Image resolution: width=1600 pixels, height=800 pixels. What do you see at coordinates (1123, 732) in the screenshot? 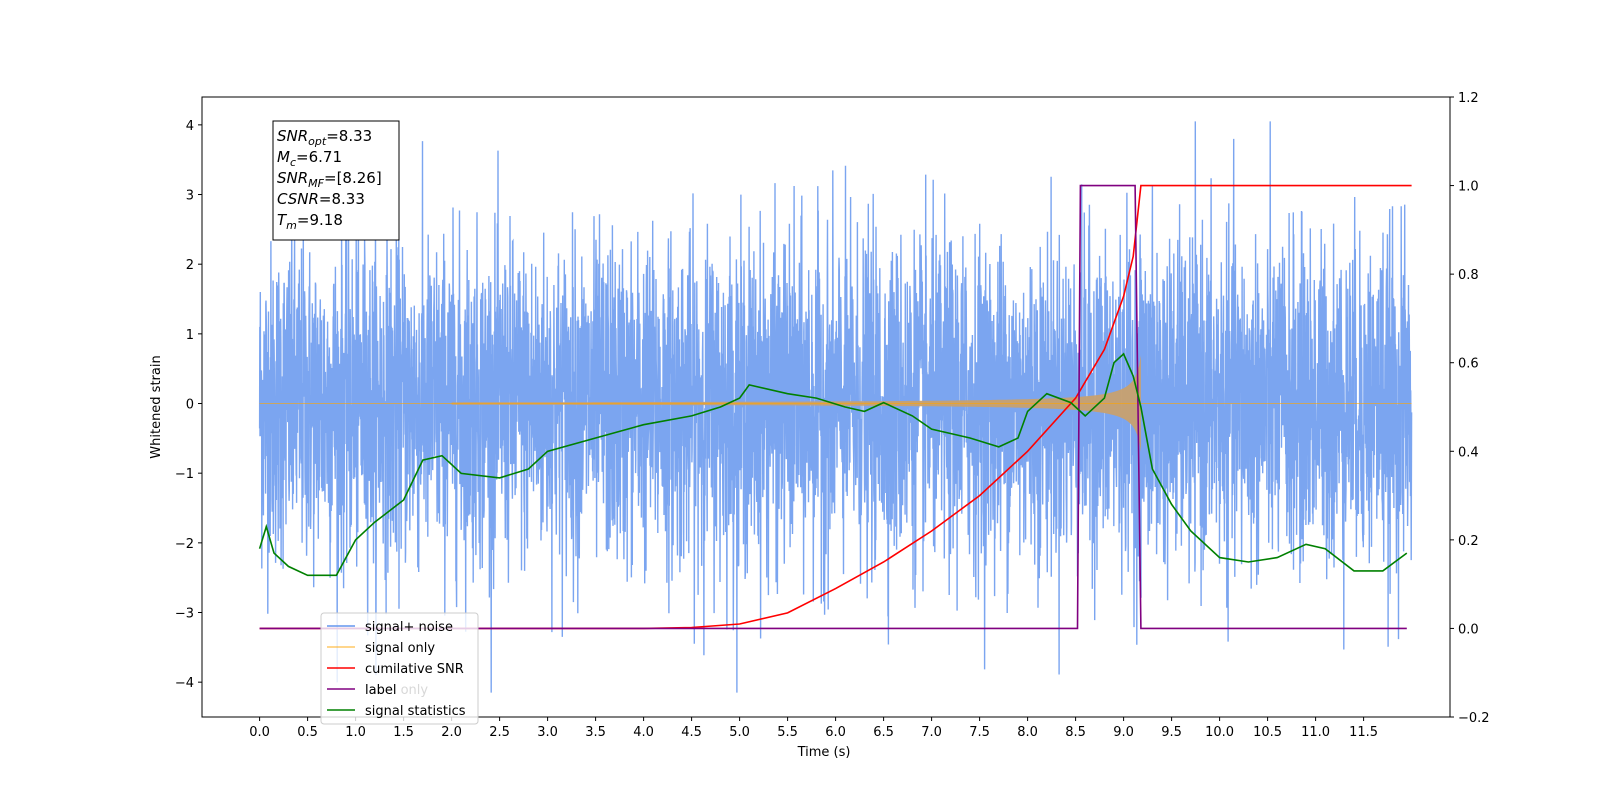
I see `x-tick-label: 9.0` at bounding box center [1123, 732].